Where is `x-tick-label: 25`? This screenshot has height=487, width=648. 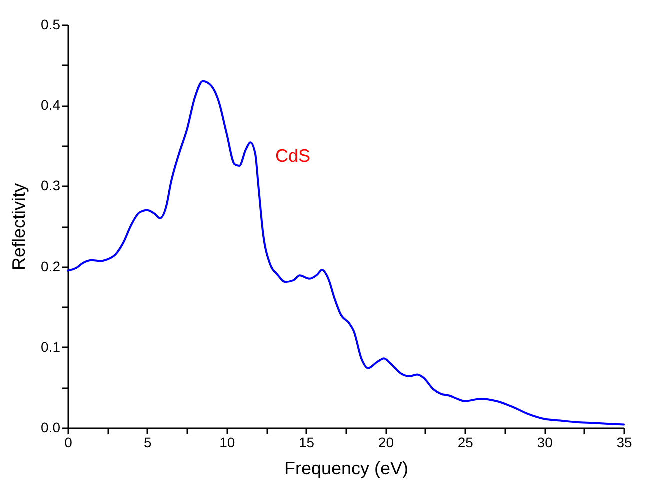 x-tick-label: 25 is located at coordinates (466, 442).